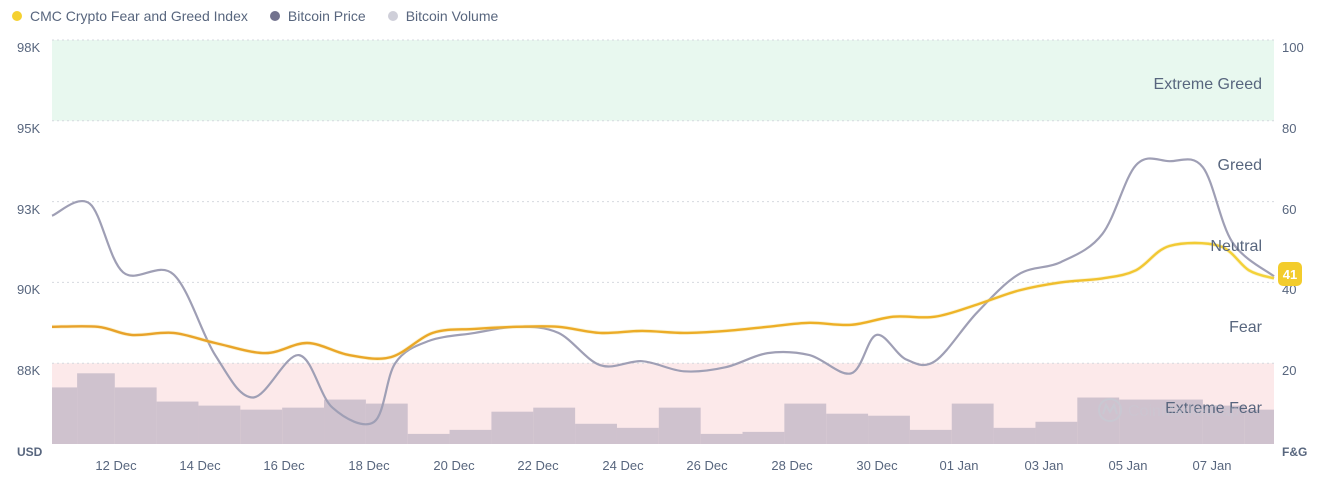  Describe the element at coordinates (28, 289) in the screenshot. I see `left-tick-90k: 90K` at that location.